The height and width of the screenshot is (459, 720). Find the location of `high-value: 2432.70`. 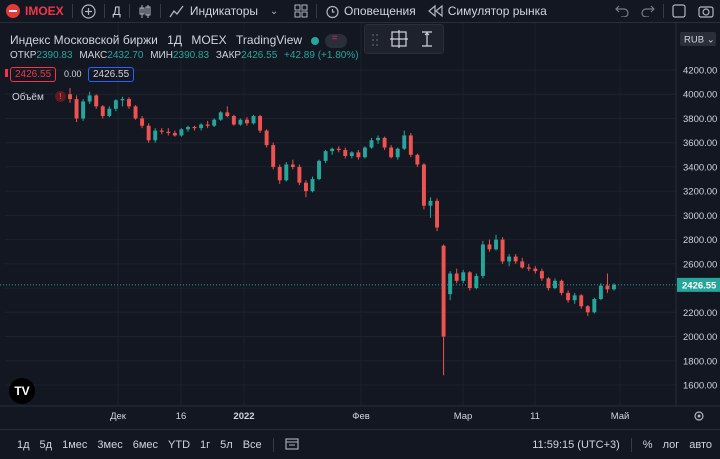

high-value: 2432.70 is located at coordinates (125, 55).